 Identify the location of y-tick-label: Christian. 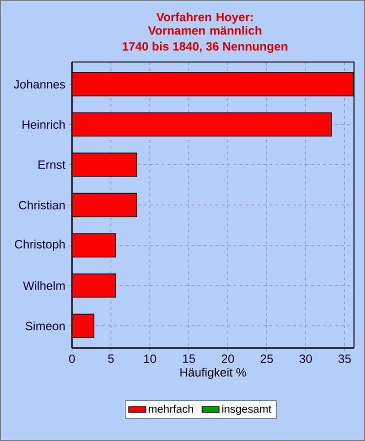
(41, 205).